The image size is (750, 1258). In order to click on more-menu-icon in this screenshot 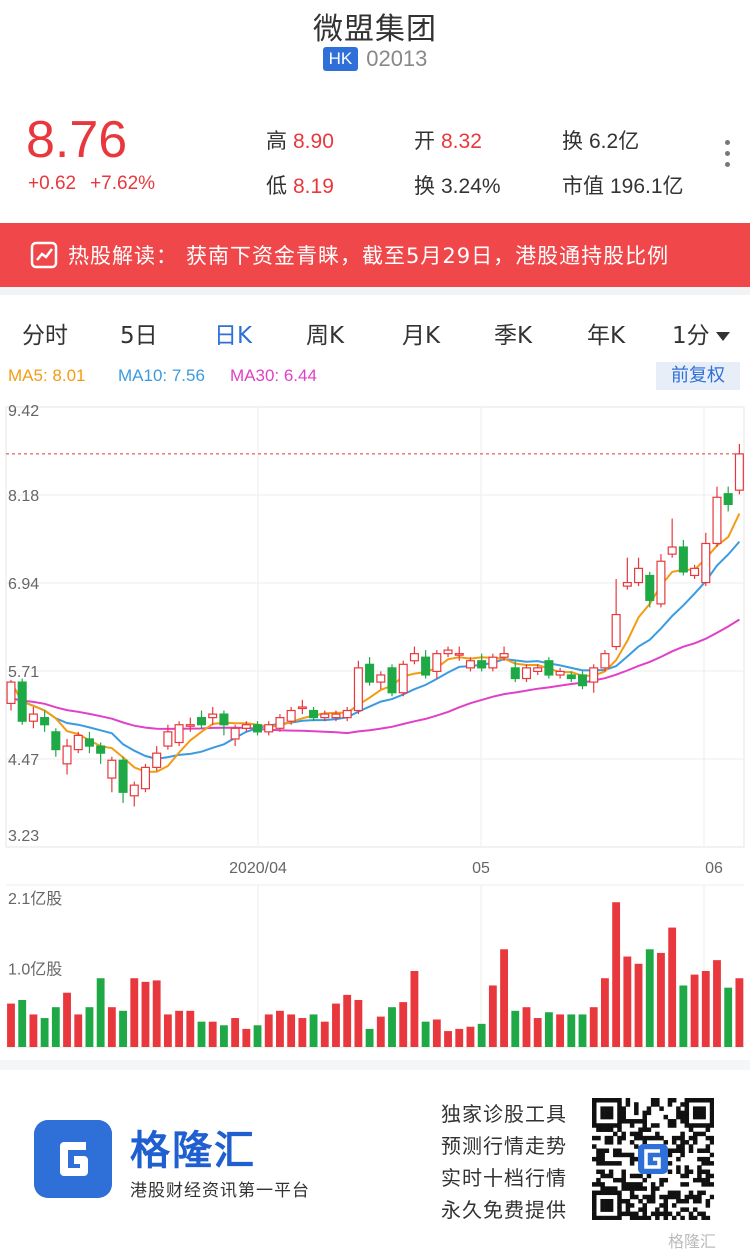, I will do `click(727, 157)`.